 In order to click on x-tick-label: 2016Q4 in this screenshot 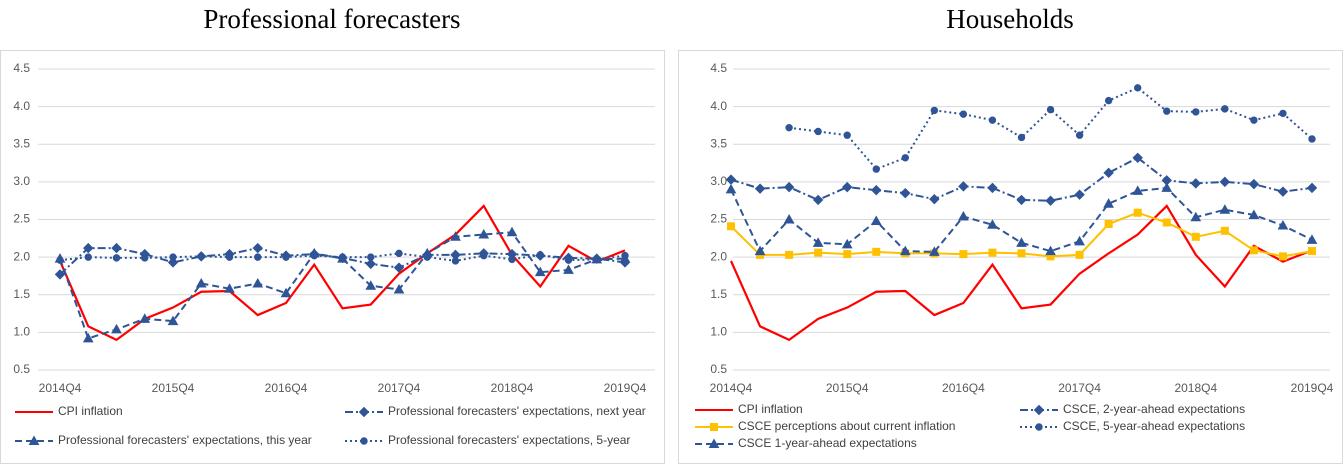, I will do `click(963, 388)`.